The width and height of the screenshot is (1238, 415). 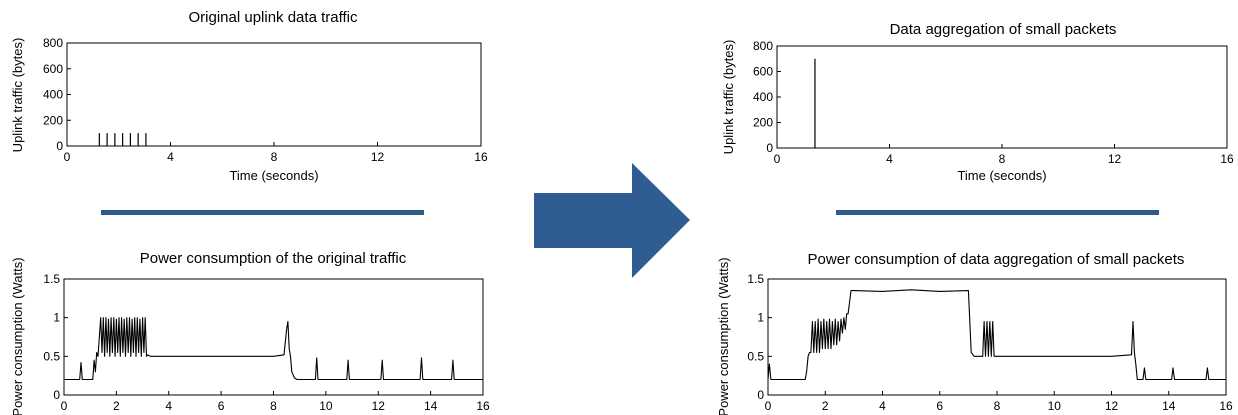 What do you see at coordinates (1003, 29) in the screenshot?
I see `chart-title: Data aggregation of small packets` at bounding box center [1003, 29].